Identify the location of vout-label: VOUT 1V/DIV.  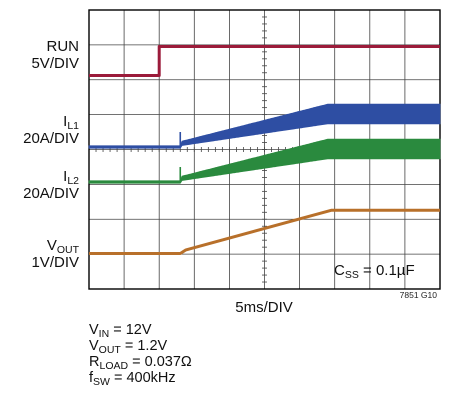
(55, 254).